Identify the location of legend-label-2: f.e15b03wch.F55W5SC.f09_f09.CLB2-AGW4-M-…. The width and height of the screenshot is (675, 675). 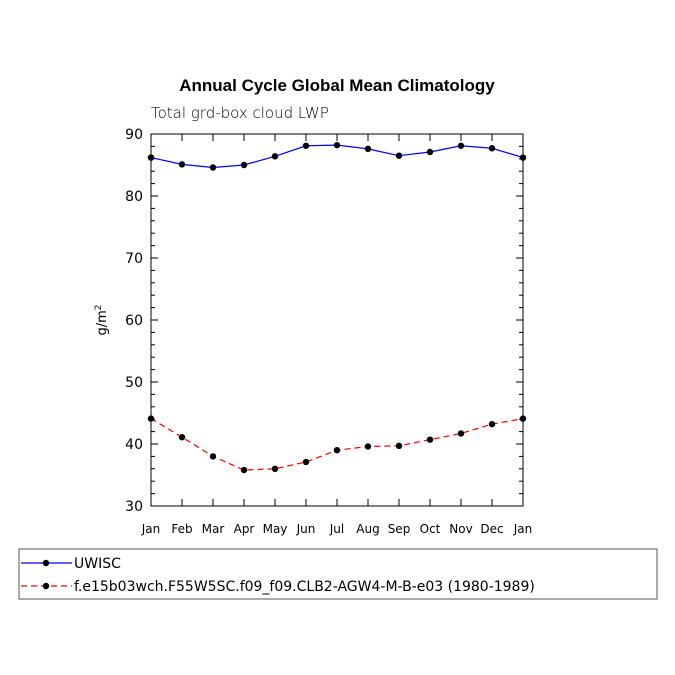
(304, 587).